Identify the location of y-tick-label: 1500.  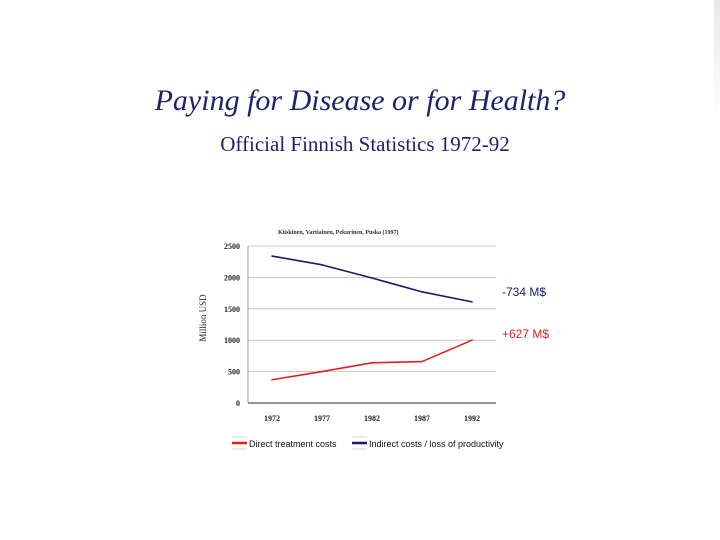
(232, 309).